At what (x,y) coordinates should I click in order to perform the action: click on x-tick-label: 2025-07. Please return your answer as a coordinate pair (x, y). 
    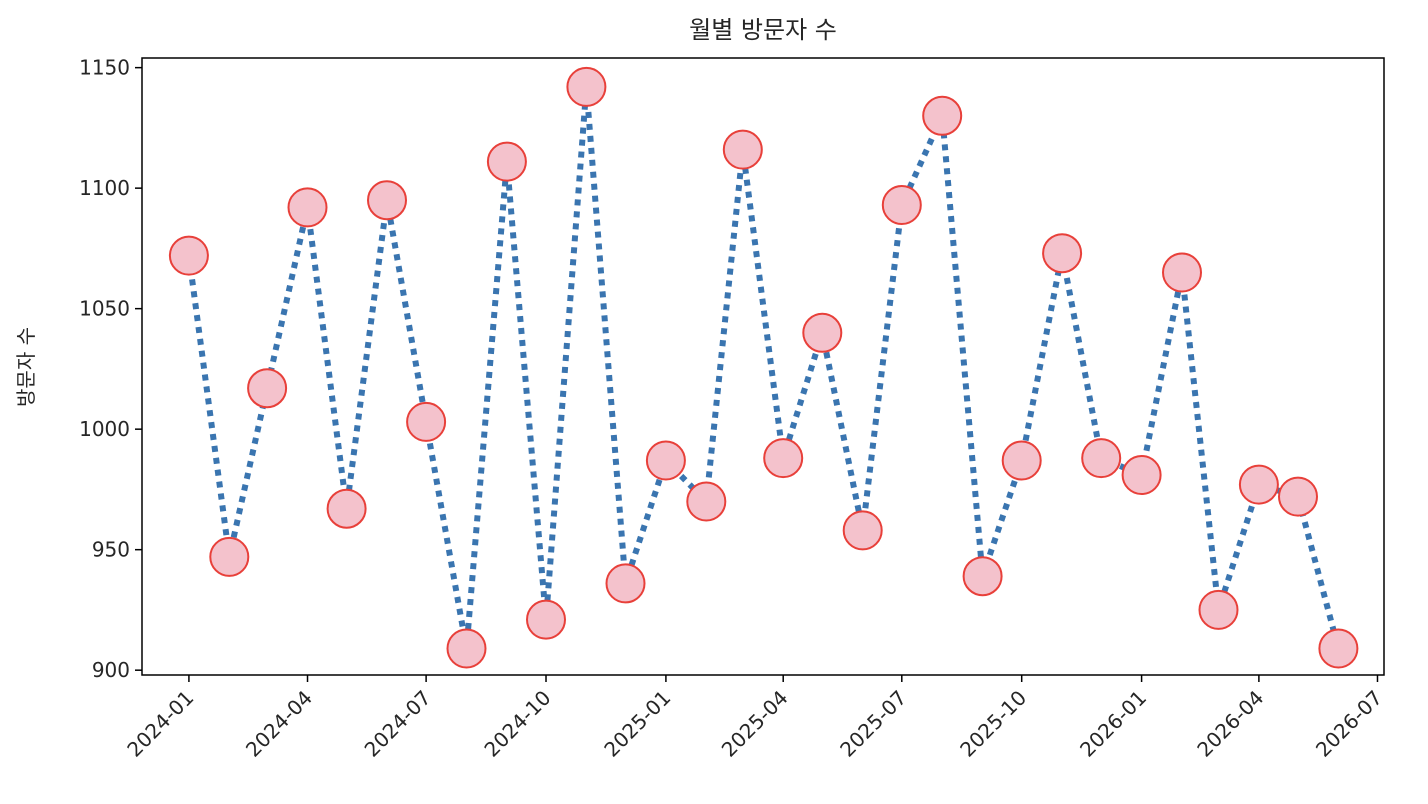
    Looking at the image, I should click on (873, 724).